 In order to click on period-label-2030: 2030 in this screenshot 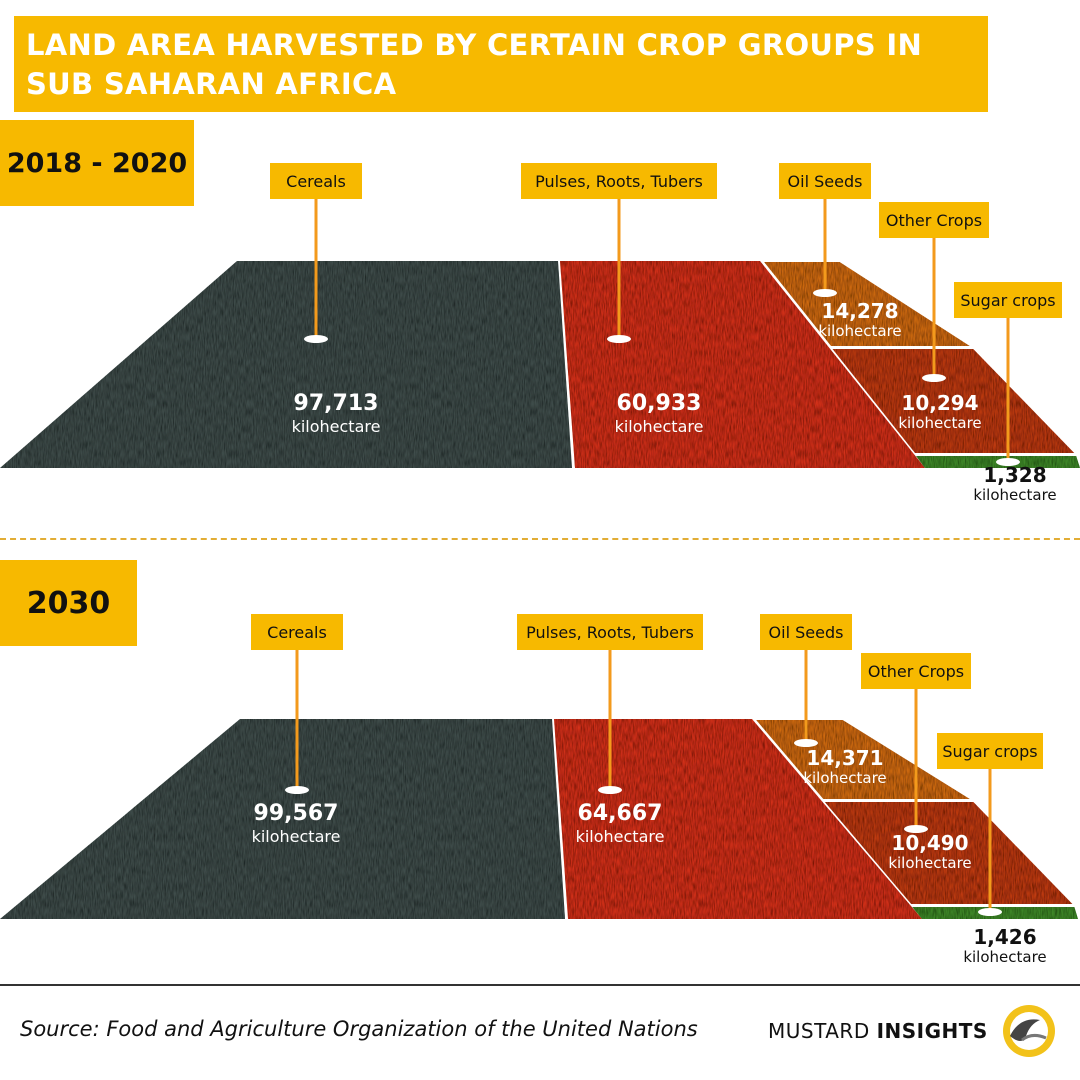, I will do `click(68, 603)`.